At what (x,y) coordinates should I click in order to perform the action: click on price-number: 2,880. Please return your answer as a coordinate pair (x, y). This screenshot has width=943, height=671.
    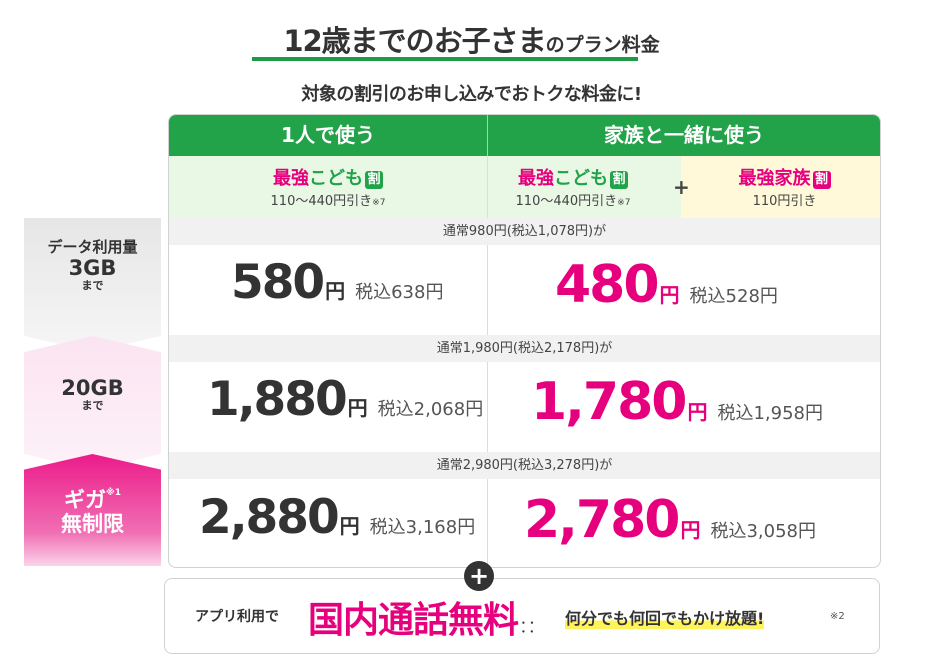
    Looking at the image, I should click on (269, 517).